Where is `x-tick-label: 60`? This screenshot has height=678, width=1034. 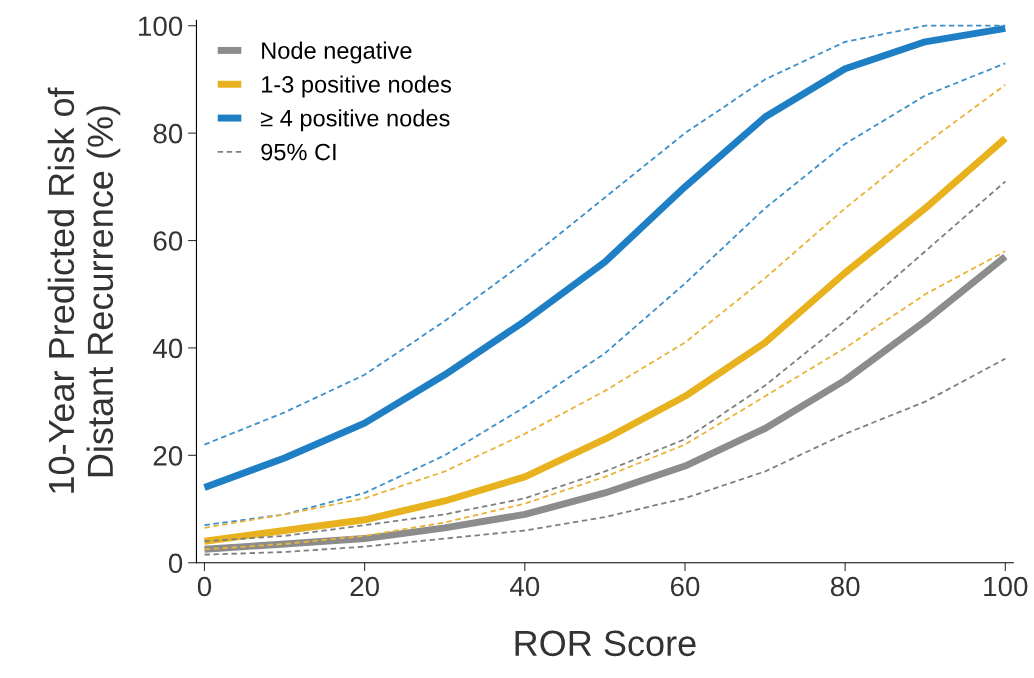
x-tick-label: 60 is located at coordinates (685, 586).